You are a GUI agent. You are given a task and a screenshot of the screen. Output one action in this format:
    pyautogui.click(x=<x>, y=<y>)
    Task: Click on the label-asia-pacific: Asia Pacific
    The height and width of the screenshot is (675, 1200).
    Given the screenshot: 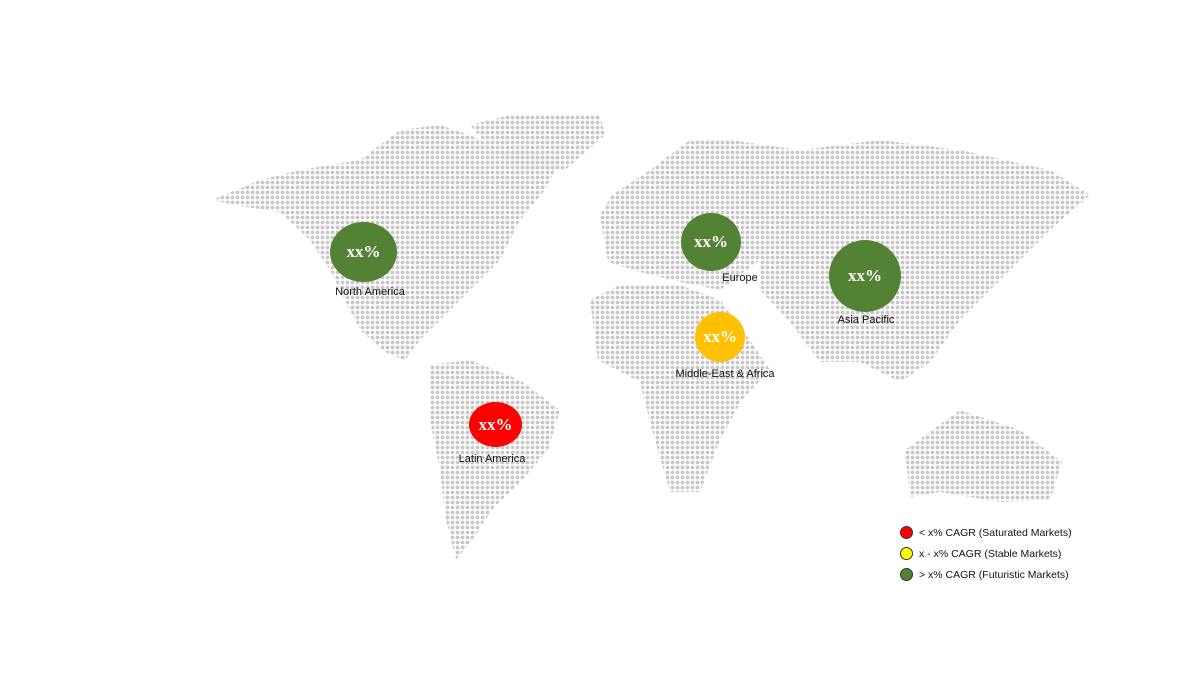 What is the action you would take?
    pyautogui.click(x=866, y=320)
    